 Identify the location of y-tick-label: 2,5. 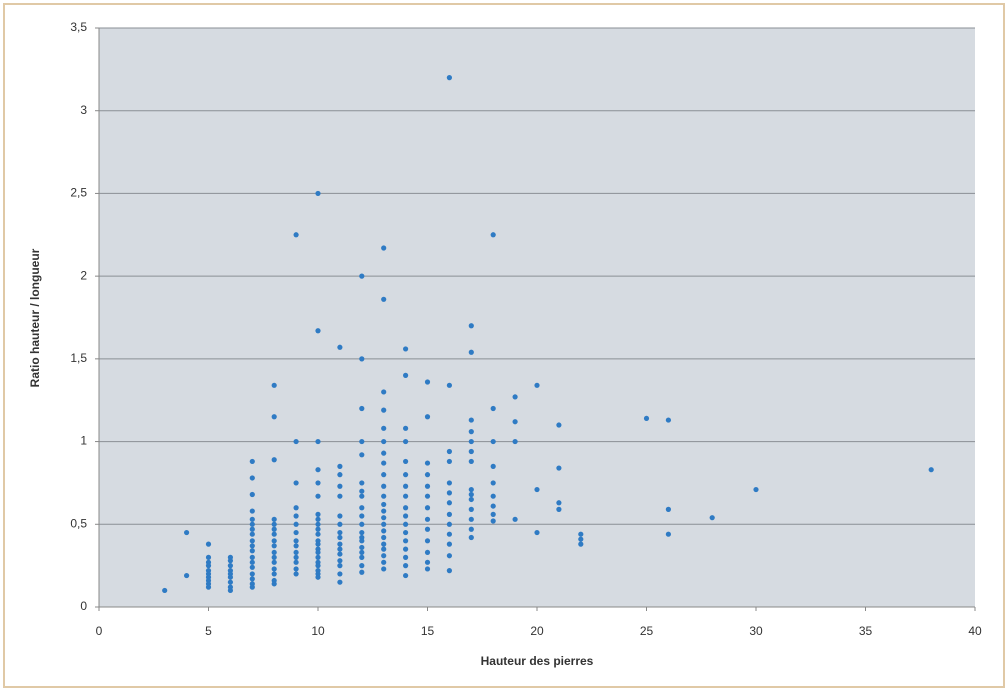
(78, 193).